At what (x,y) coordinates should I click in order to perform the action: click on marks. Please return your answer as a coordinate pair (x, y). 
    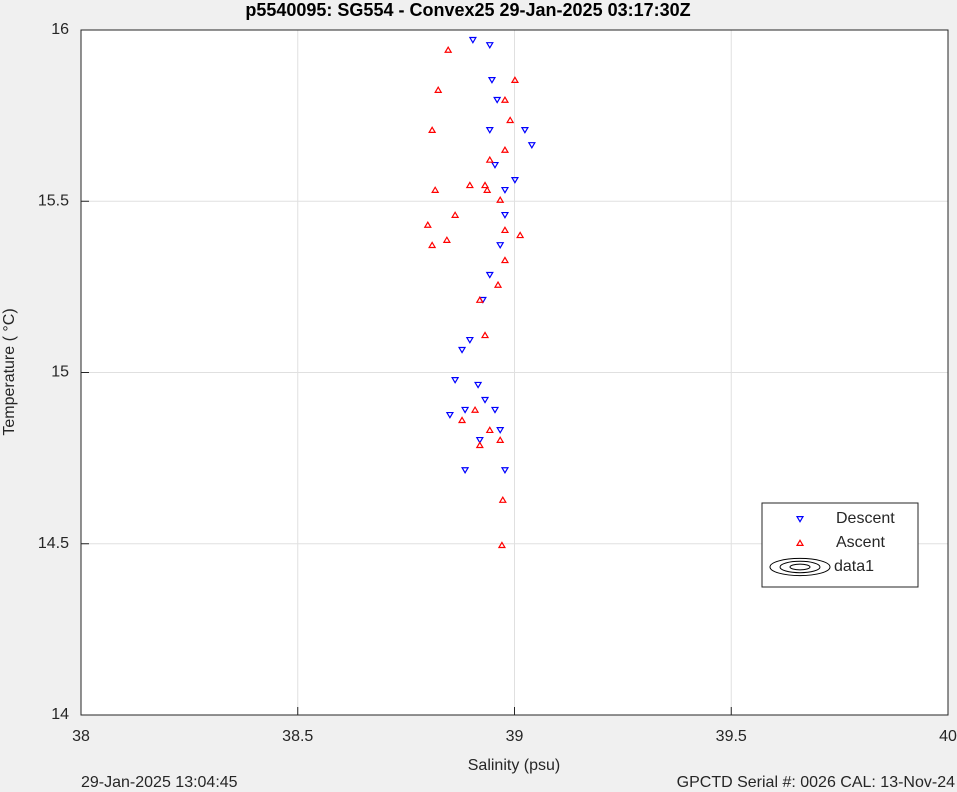
    Looking at the image, I should click on (479, 292).